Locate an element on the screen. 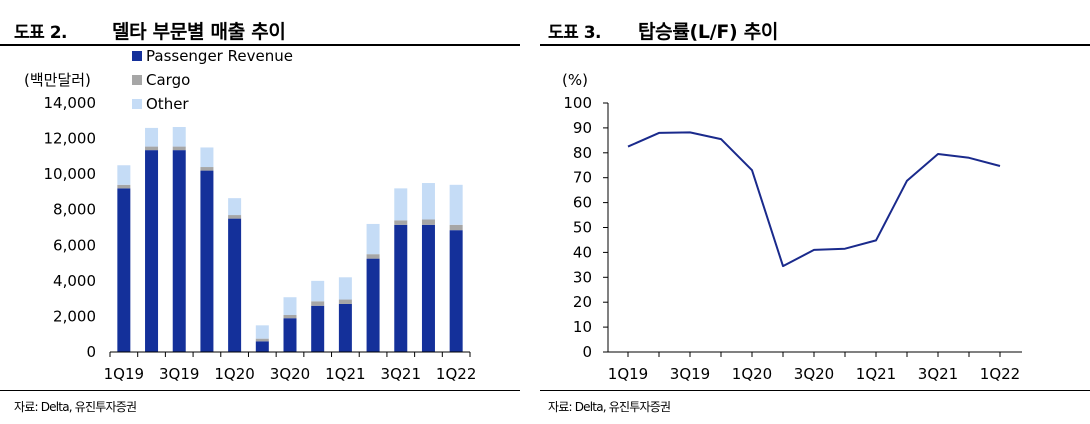 The width and height of the screenshot is (1090, 424). y-tick-label: 80 is located at coordinates (582, 153).